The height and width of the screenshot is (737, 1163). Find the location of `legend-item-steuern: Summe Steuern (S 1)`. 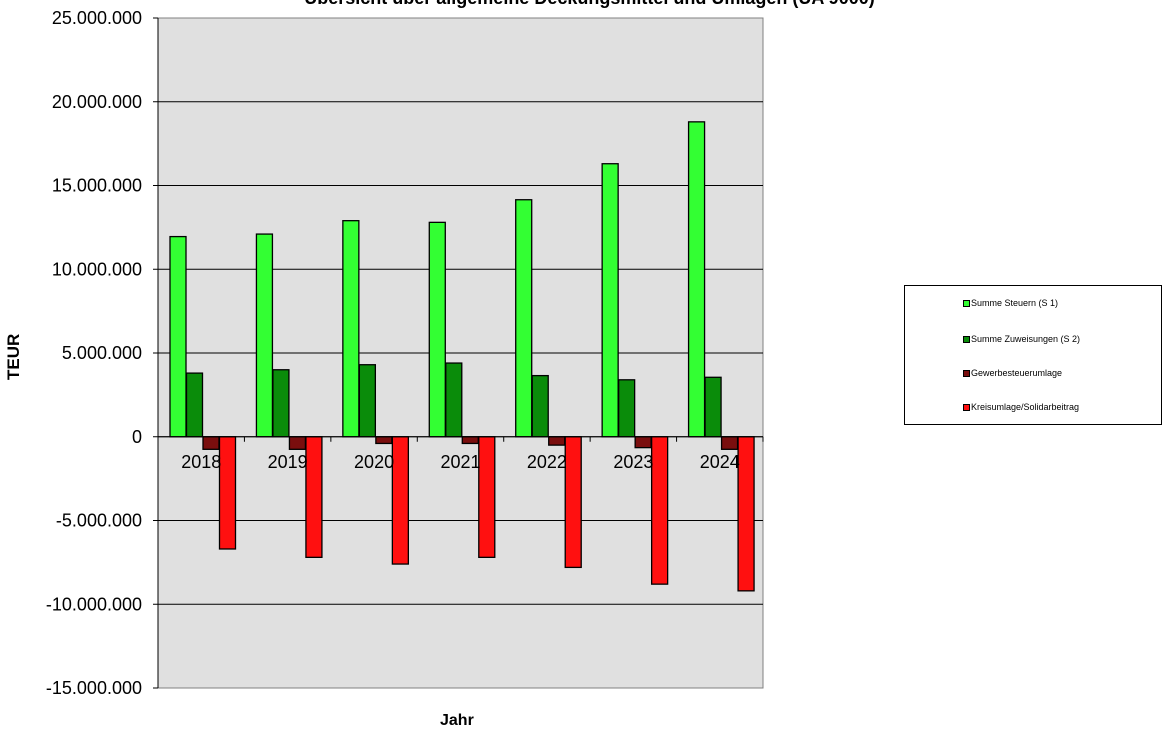

legend-item-steuern: Summe Steuern (S 1) is located at coordinates (1010, 303).